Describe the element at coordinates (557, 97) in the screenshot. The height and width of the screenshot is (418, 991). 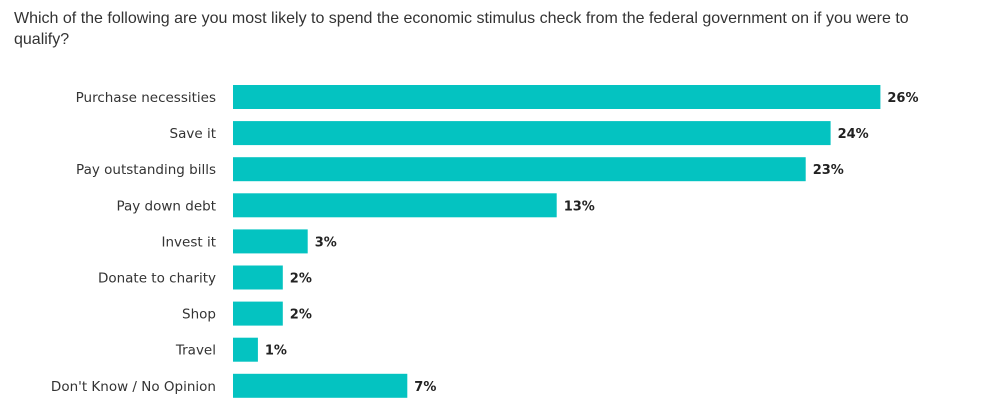
I see `bar-purchase-necessities` at that location.